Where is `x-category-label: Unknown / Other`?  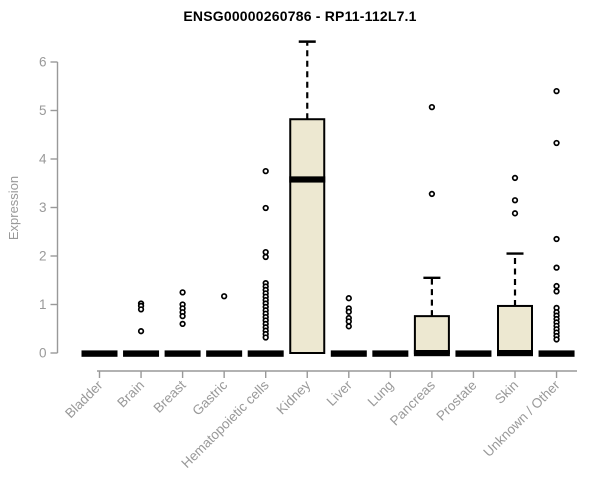 x-category-label: Unknown / Other is located at coordinates (521, 418).